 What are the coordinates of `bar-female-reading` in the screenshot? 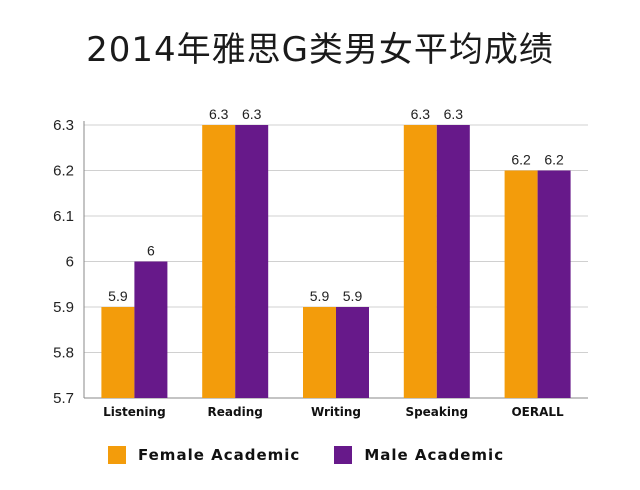 It's located at (219, 261).